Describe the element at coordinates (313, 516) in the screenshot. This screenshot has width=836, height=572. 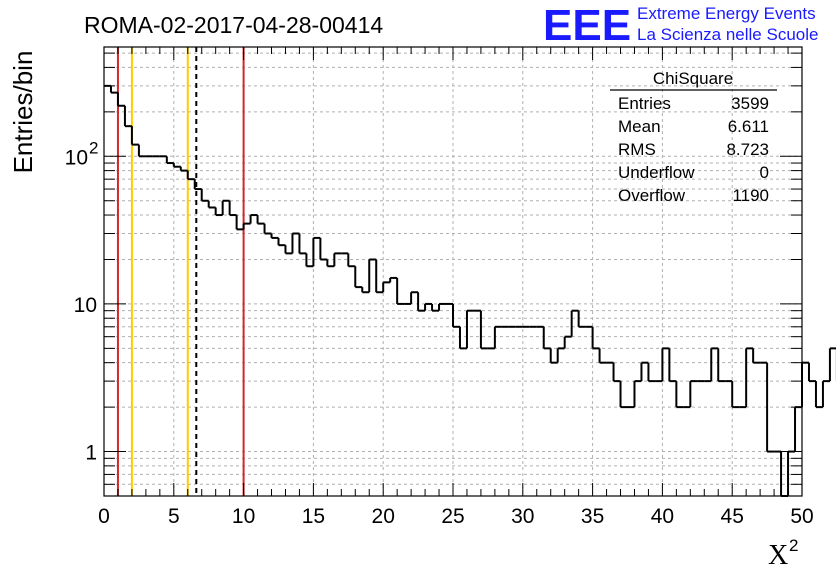
I see `x-tick-label: 15` at that location.